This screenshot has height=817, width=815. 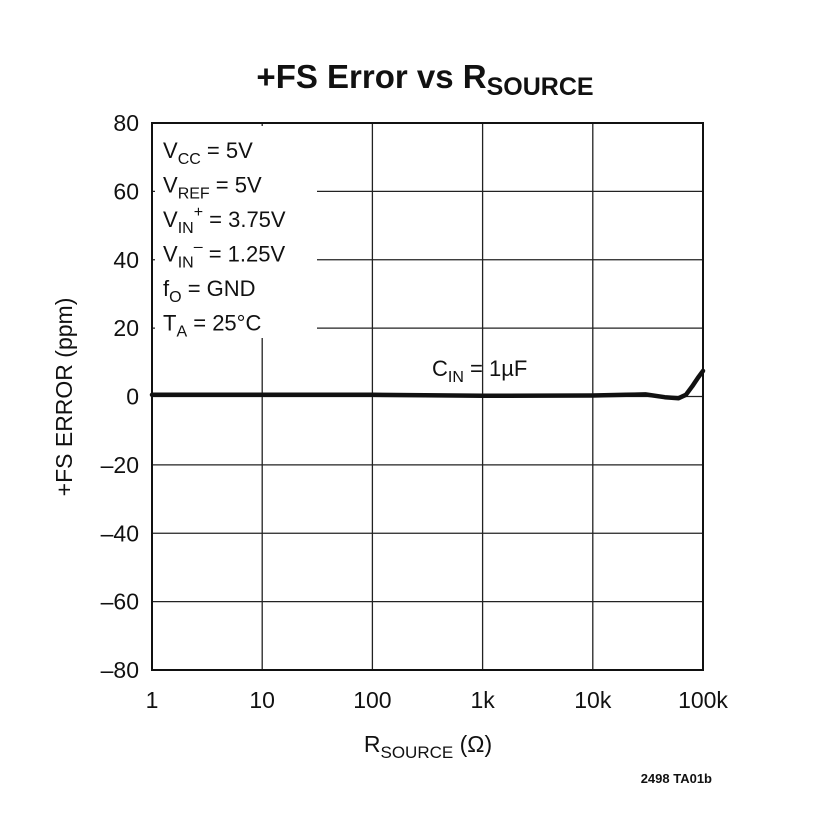 What do you see at coordinates (126, 328) in the screenshot?
I see `y-tick-label: 20` at bounding box center [126, 328].